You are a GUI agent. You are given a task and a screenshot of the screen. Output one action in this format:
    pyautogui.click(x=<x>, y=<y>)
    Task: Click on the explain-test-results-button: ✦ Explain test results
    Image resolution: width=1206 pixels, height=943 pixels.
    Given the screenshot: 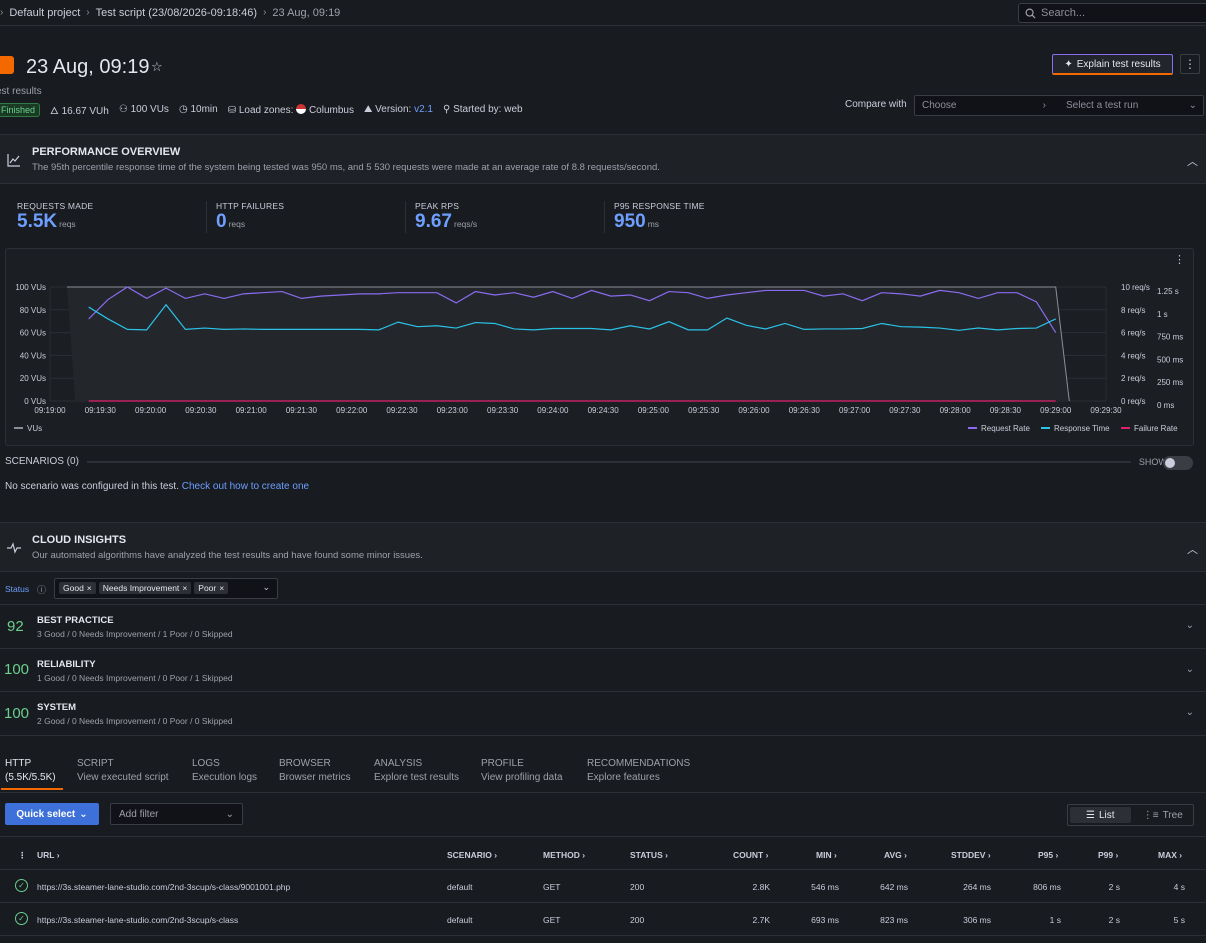 What is the action you would take?
    pyautogui.click(x=1112, y=64)
    